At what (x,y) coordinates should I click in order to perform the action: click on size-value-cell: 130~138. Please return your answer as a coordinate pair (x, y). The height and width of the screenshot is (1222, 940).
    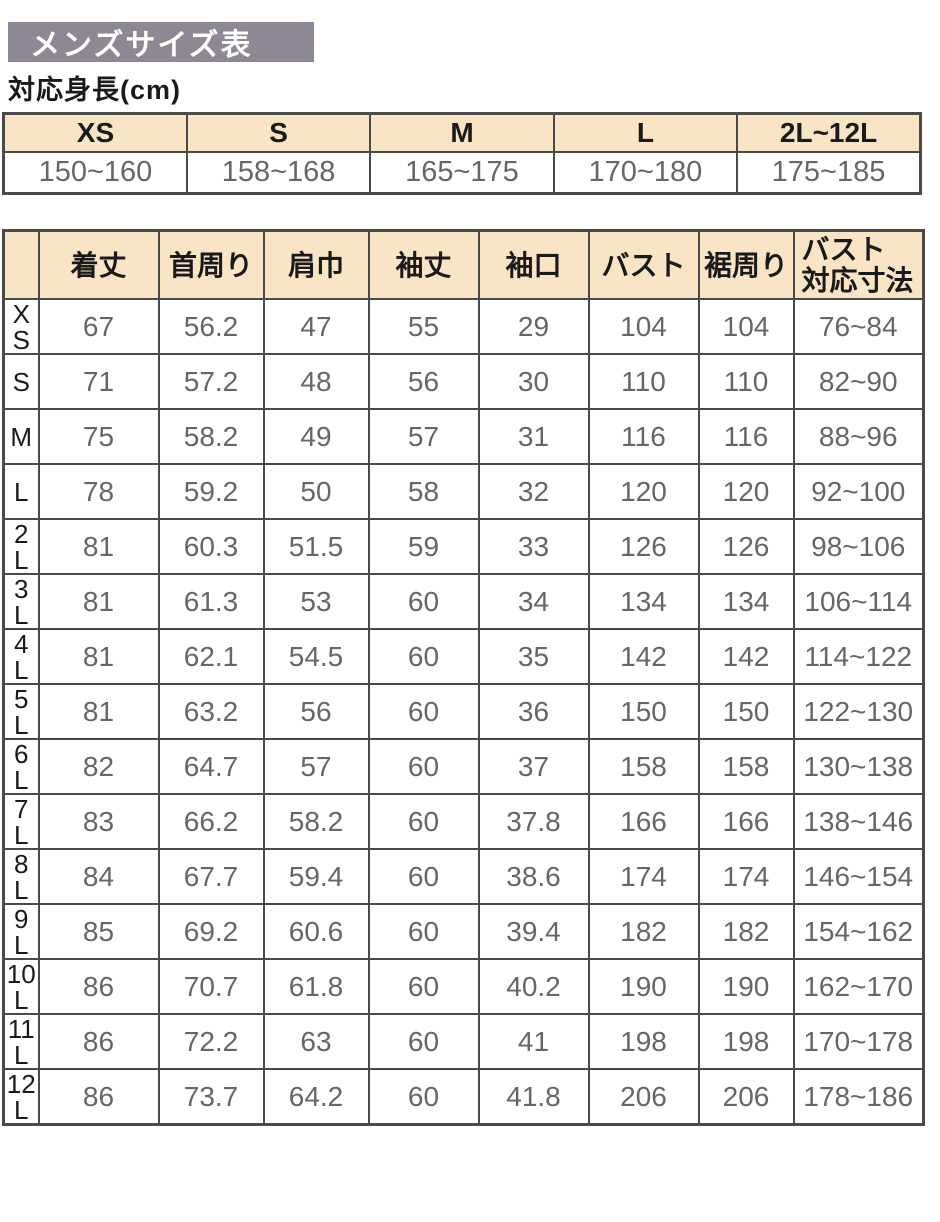
    Looking at the image, I should click on (858, 766).